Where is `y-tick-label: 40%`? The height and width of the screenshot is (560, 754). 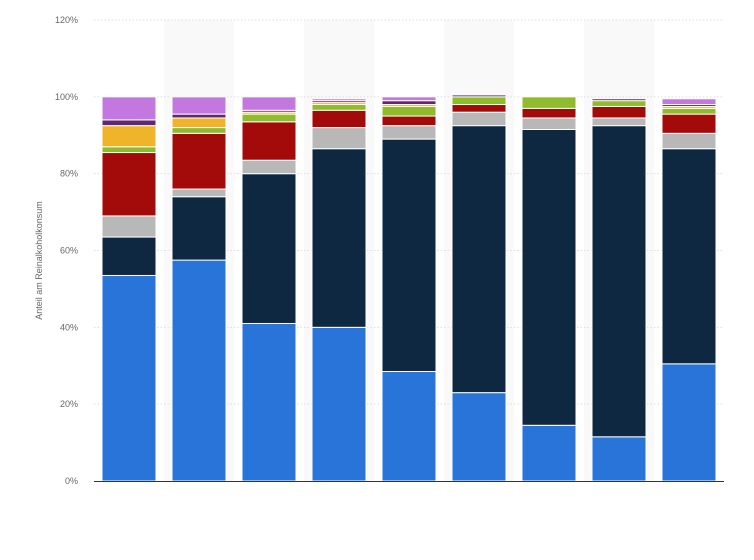 y-tick-label: 40% is located at coordinates (69, 327).